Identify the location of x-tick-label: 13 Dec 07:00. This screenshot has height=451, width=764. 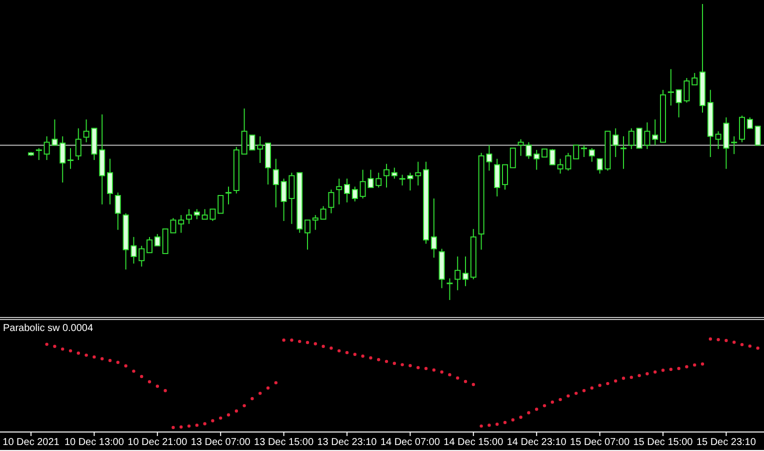
(220, 442).